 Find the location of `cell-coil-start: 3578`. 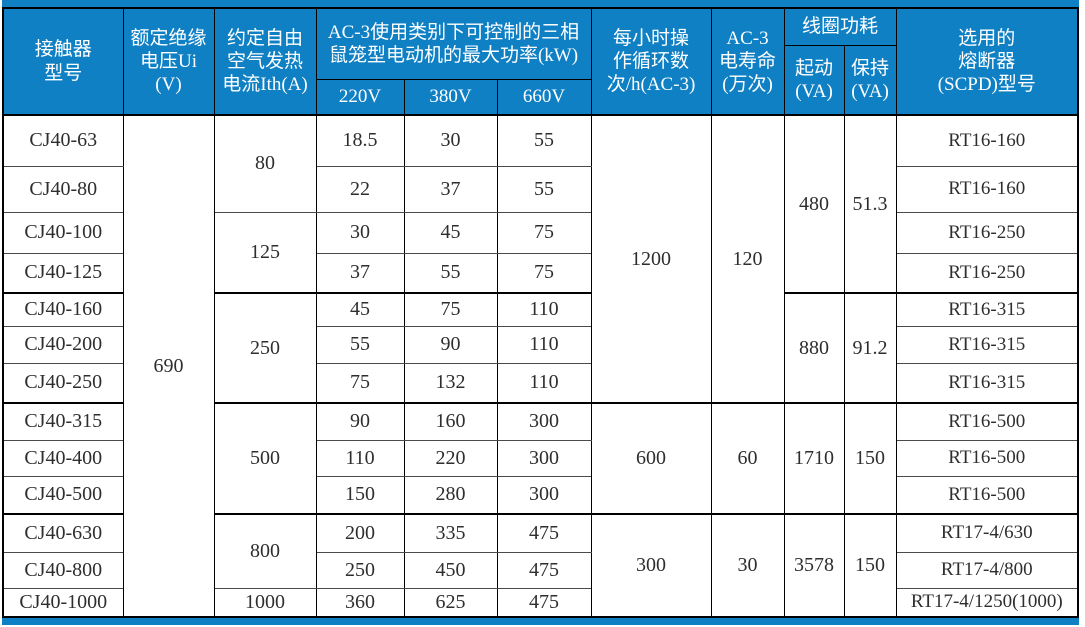

cell-coil-start: 3578 is located at coordinates (814, 565).